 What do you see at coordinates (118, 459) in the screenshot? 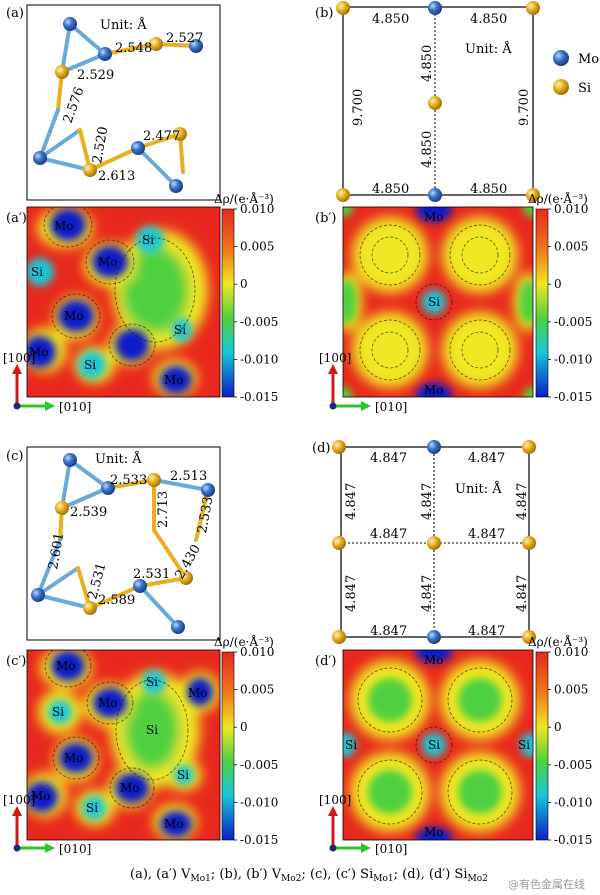
I see `panel-c-unit: Unit: Å` at bounding box center [118, 459].